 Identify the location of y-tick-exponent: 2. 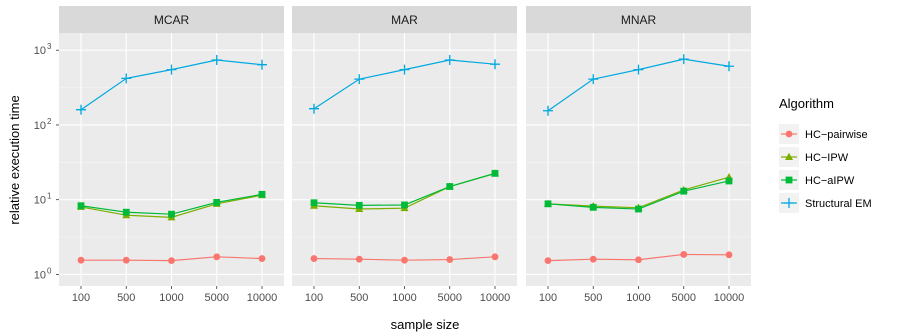
(49, 121).